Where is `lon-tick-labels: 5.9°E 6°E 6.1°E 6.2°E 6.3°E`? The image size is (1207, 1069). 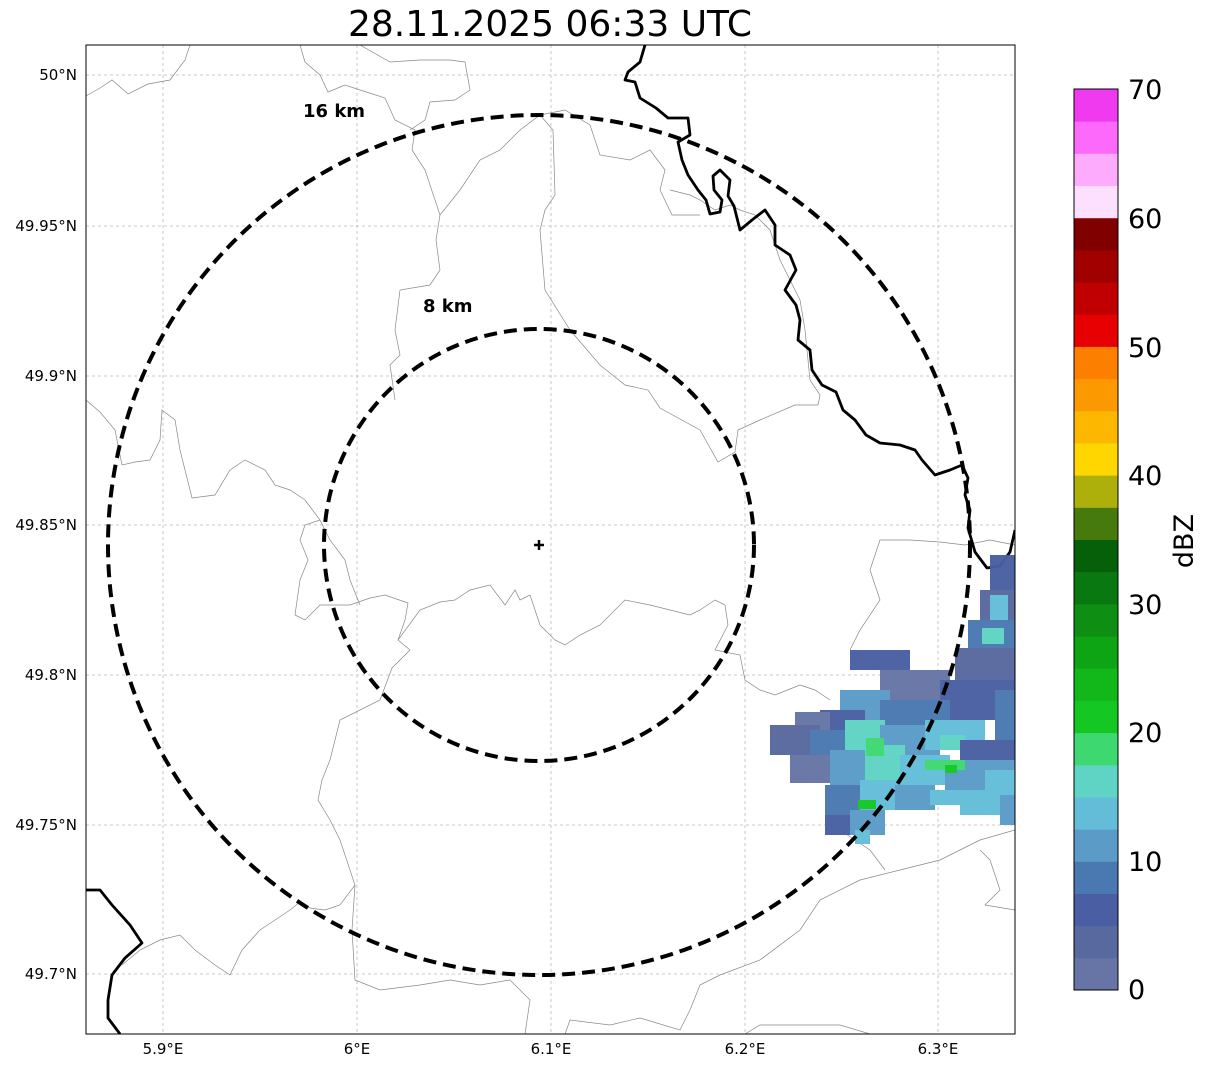
lon-tick-labels: 5.9°E 6°E 6.1°E 6.2°E 6.3°E is located at coordinates (551, 1049).